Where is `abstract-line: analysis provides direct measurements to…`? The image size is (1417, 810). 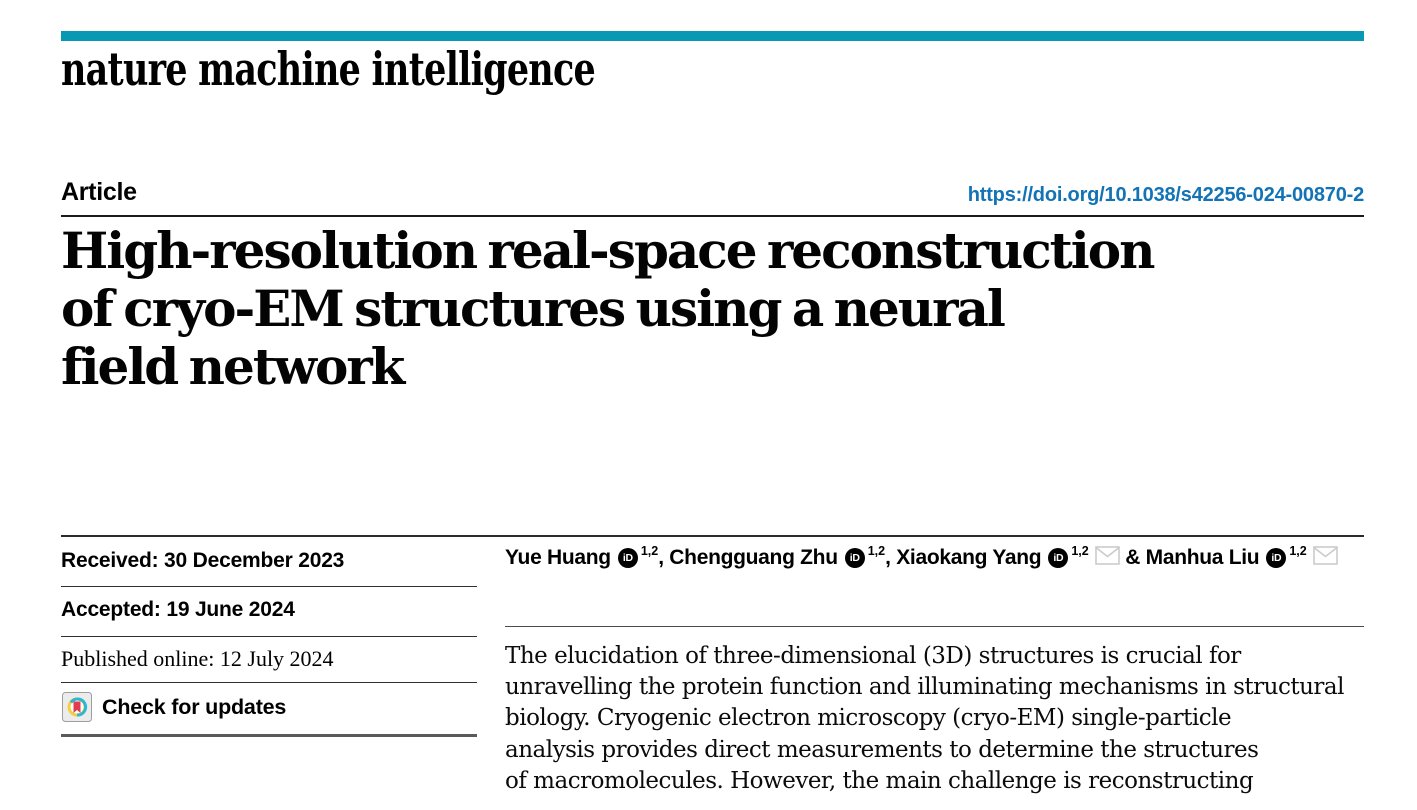 abstract-line: analysis provides direct measurements to… is located at coordinates (882, 749).